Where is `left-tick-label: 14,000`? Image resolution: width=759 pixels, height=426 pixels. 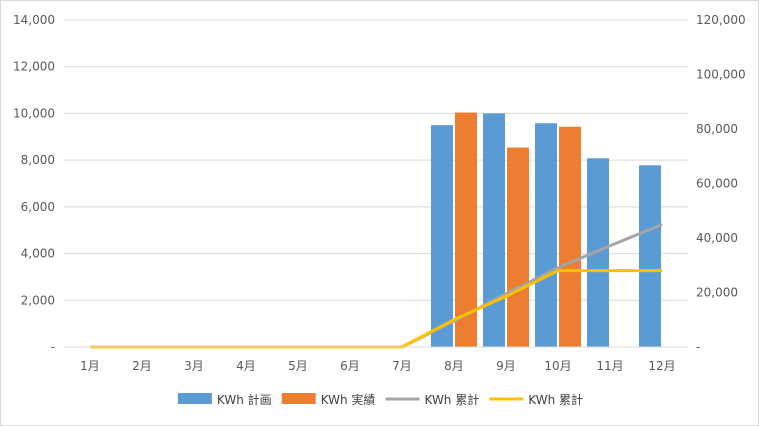
left-tick-label: 14,000 is located at coordinates (34, 20).